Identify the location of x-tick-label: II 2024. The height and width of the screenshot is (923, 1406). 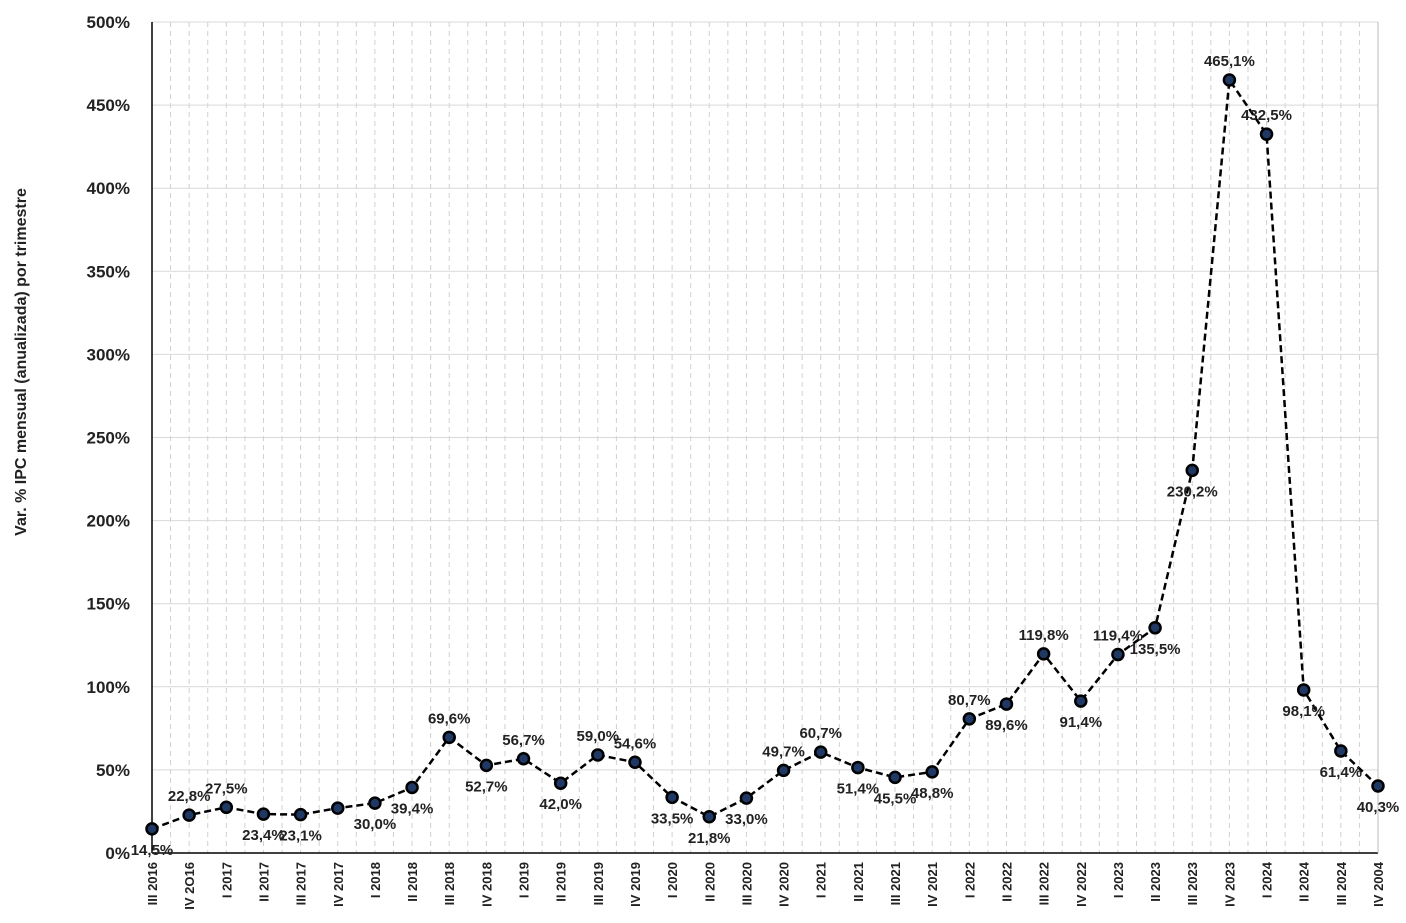
(1304, 881).